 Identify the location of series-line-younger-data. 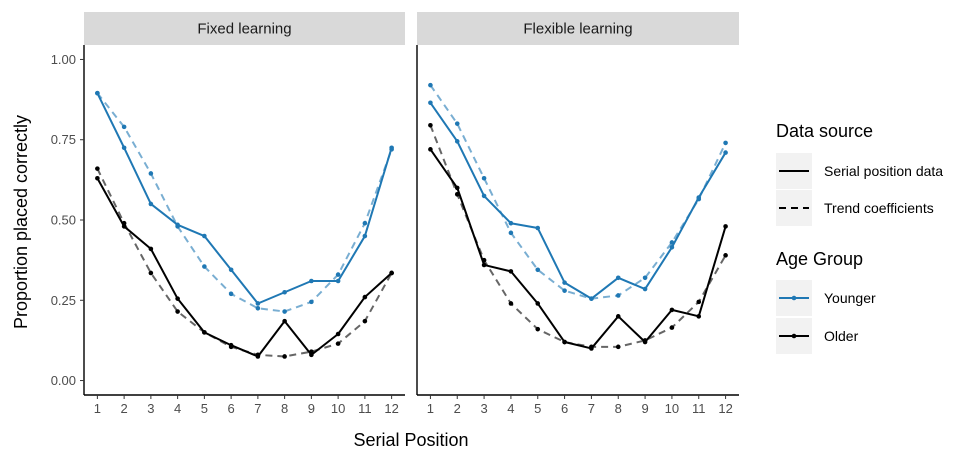
(244, 198).